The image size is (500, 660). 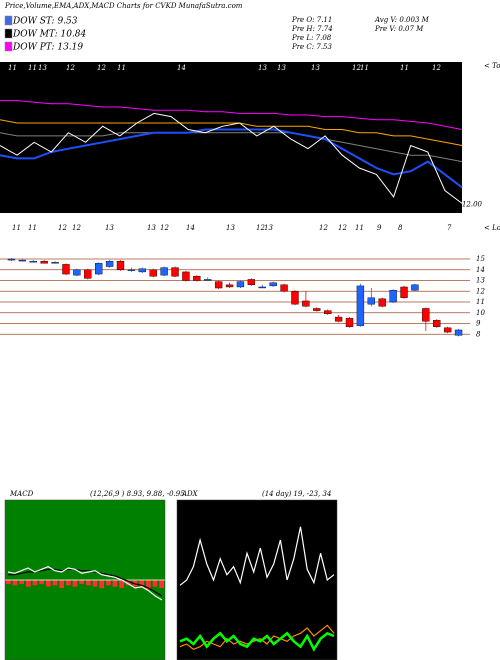 What do you see at coordinates (190, 228) in the screenshot?
I see `low-date: 14` at bounding box center [190, 228].